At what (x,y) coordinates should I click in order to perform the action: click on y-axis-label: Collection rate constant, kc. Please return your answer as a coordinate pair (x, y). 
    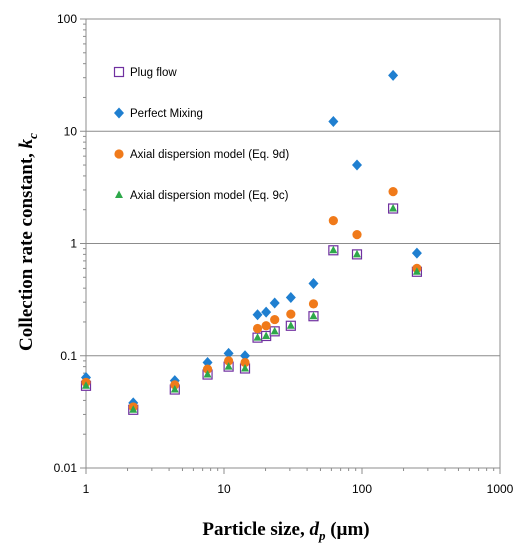
    Looking at the image, I should click on (28, 242).